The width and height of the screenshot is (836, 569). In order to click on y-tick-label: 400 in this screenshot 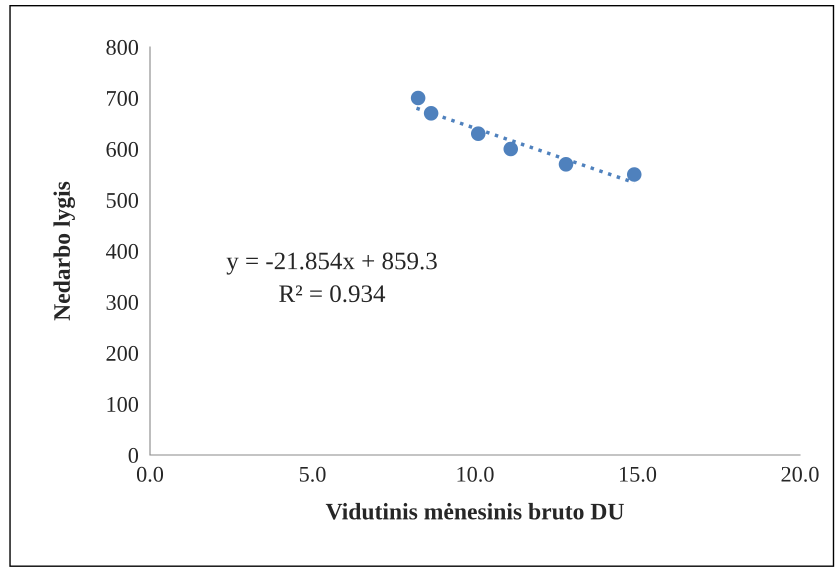, I will do `click(122, 251)`.